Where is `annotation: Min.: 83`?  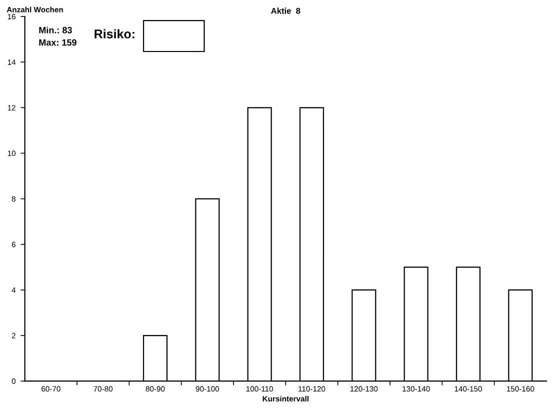
annotation: Min.: 83 is located at coordinates (55, 30).